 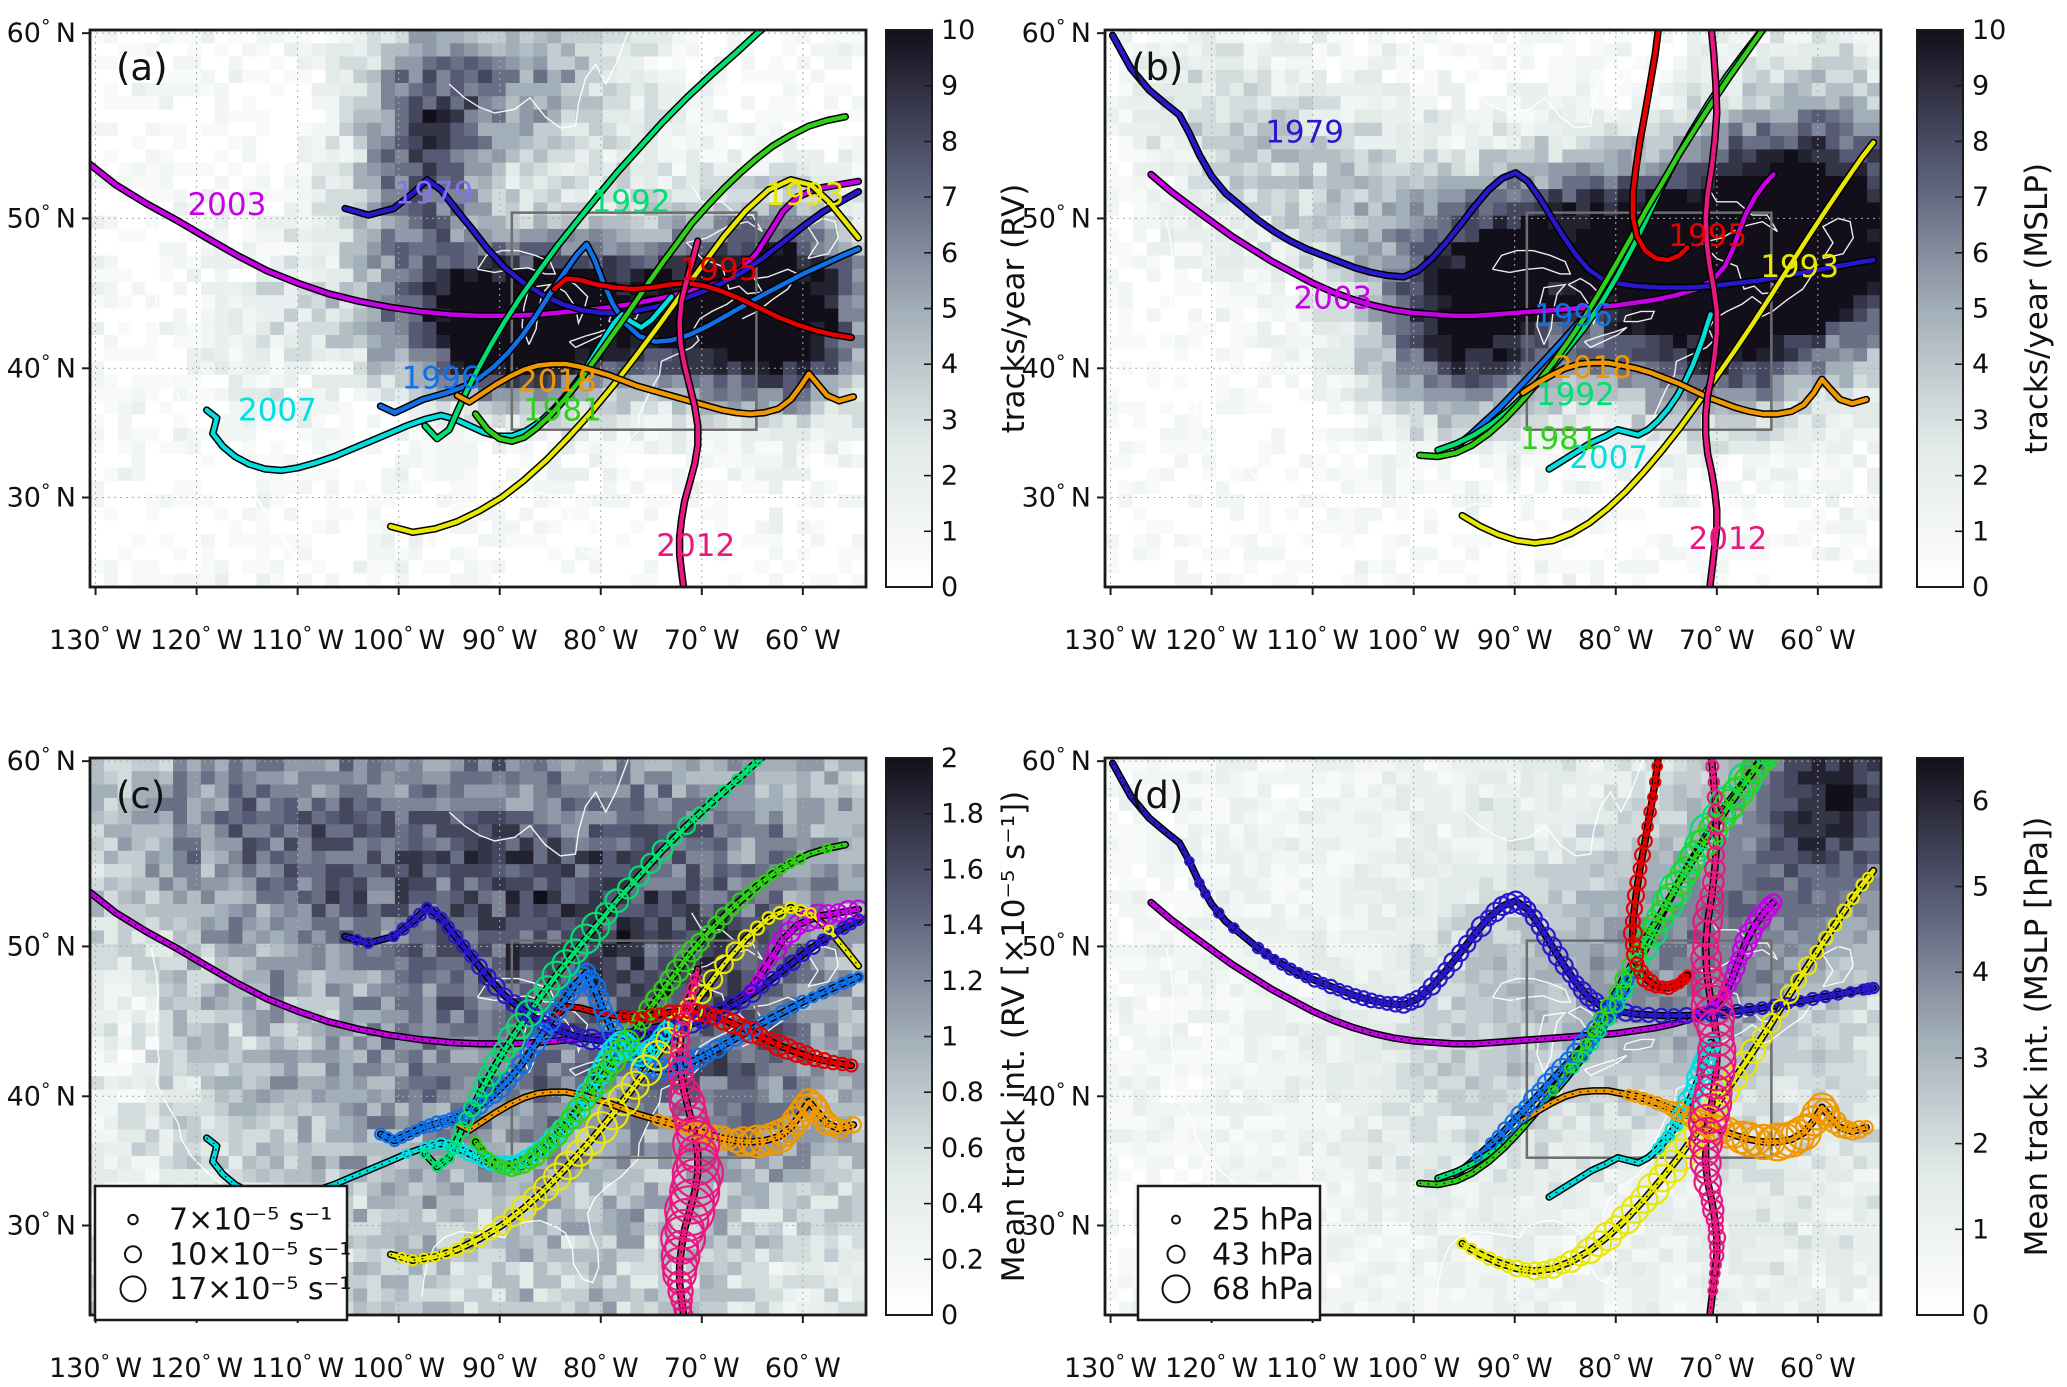 I want to click on region-box-a, so click(x=634, y=321).